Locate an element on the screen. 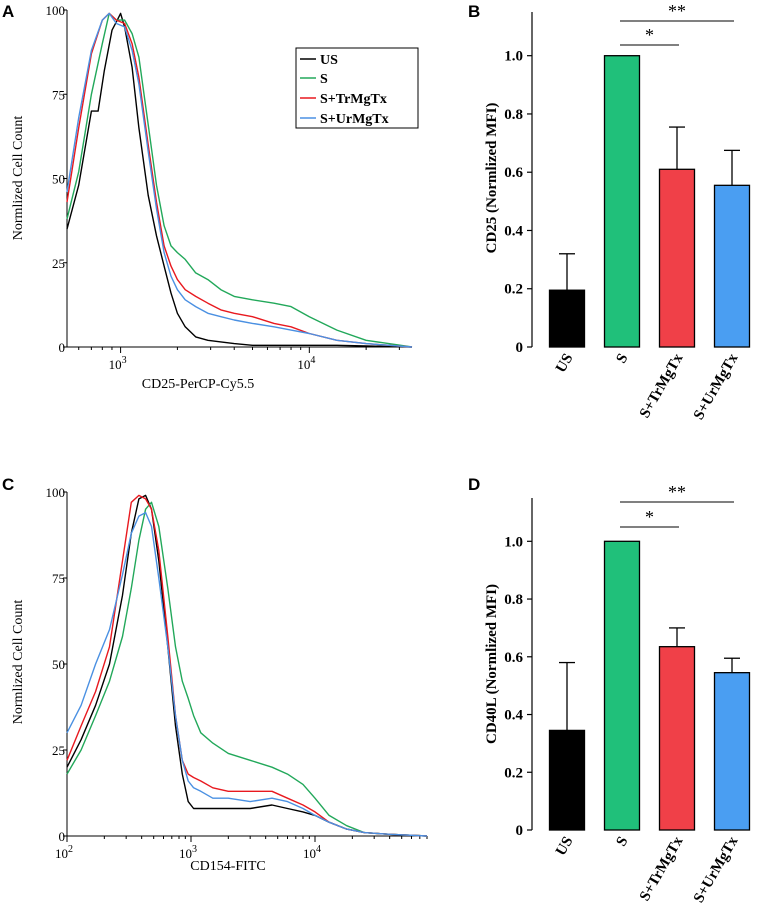 The height and width of the screenshot is (920, 768). x-axis-label: CD154-FITC is located at coordinates (227, 866).